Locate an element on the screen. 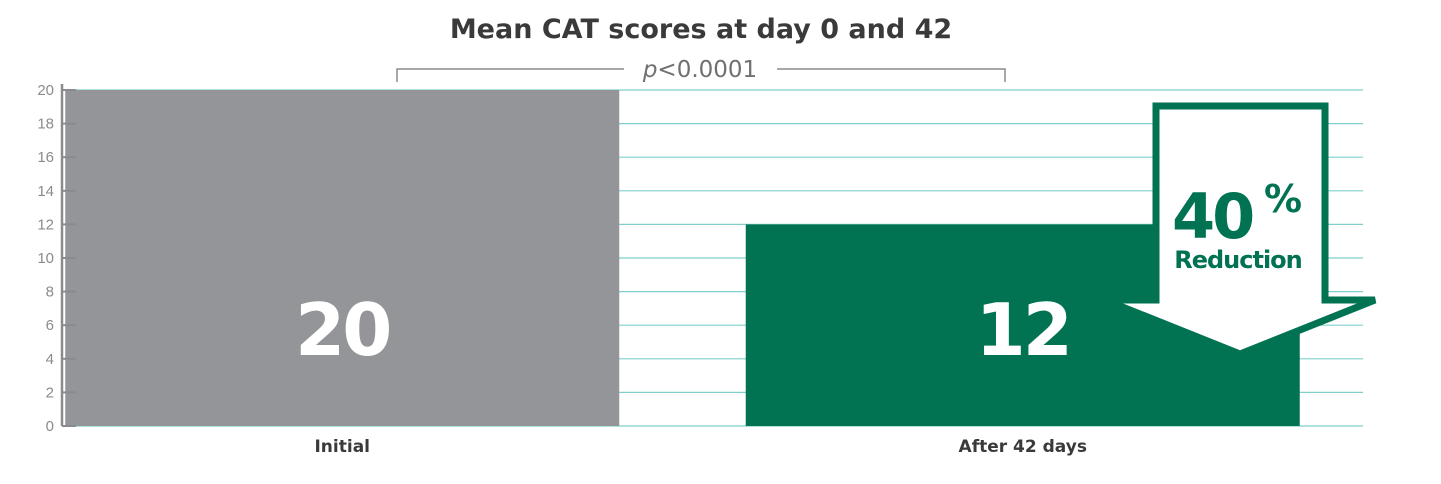 This screenshot has height=484, width=1441. p-value-bracket: p<0.0001 is located at coordinates (701, 70).